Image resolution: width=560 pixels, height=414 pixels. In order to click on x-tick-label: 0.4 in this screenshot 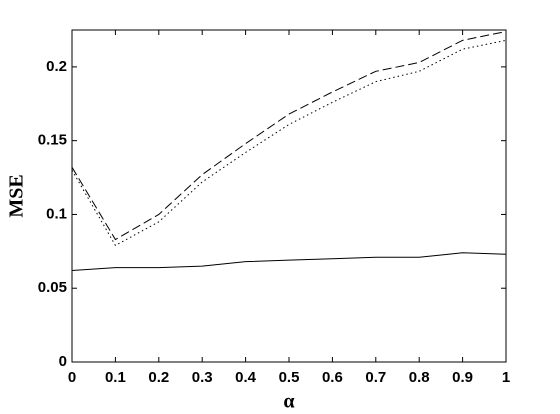, I will do `click(246, 377)`.